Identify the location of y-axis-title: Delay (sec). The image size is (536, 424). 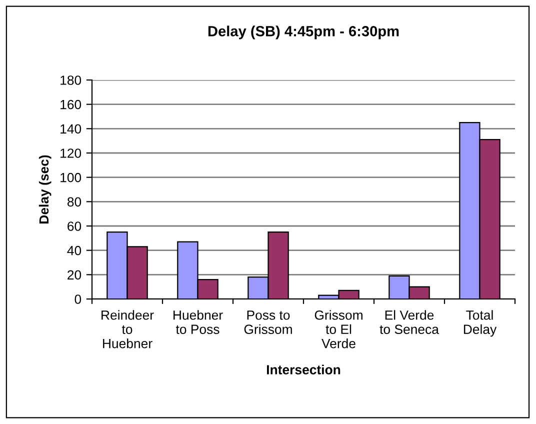
(45, 189).